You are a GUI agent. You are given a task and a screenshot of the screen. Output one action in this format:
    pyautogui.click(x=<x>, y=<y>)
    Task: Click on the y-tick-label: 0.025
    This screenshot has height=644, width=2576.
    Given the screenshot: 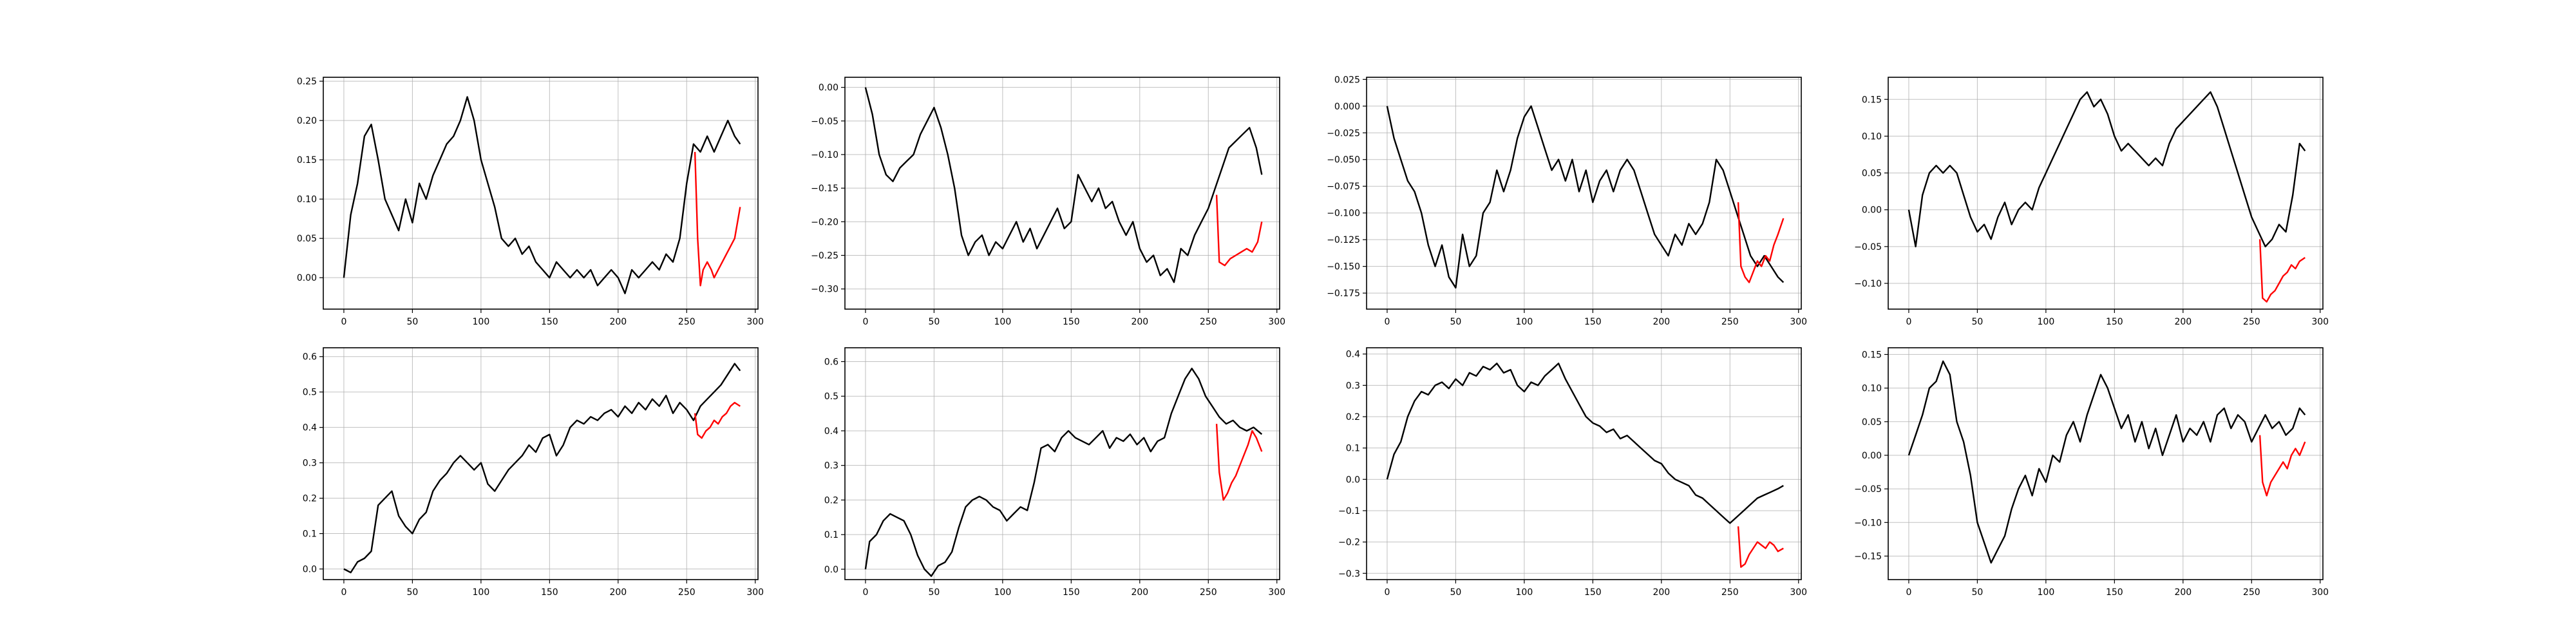 What is the action you would take?
    pyautogui.click(x=1347, y=80)
    